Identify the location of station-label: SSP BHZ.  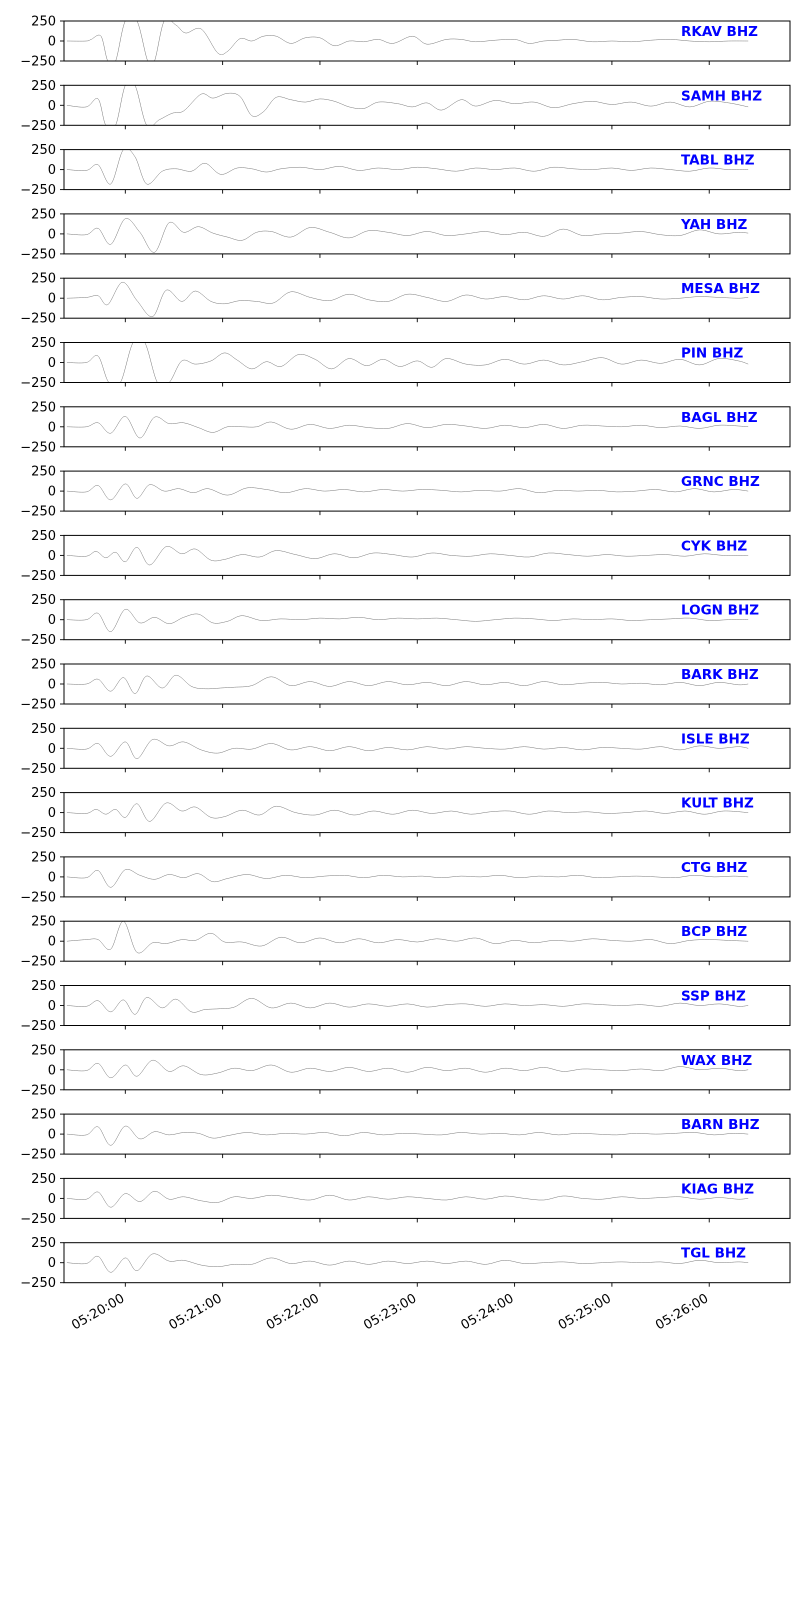
(713, 997).